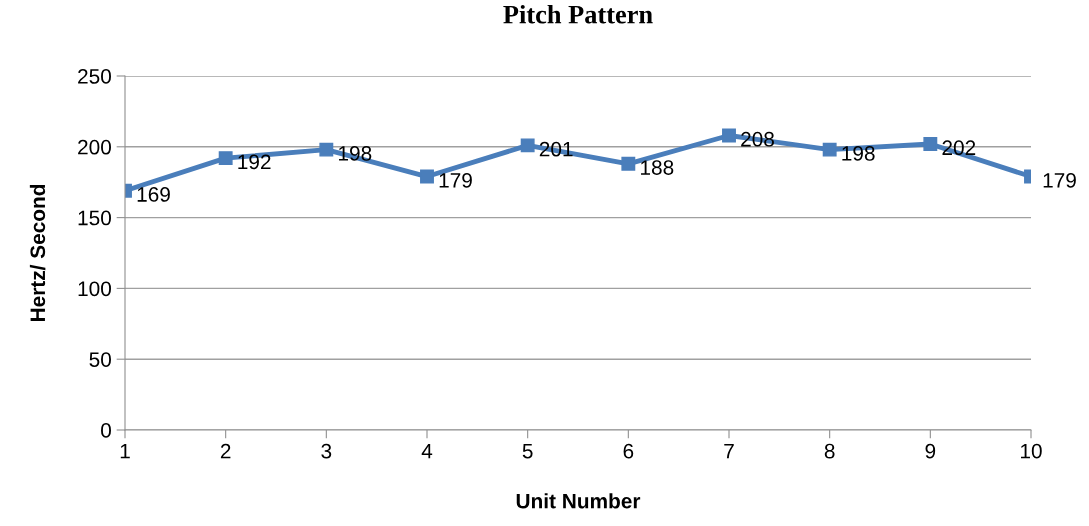 This screenshot has width=1089, height=526. What do you see at coordinates (94, 147) in the screenshot?
I see `y-tick-label: 200` at bounding box center [94, 147].